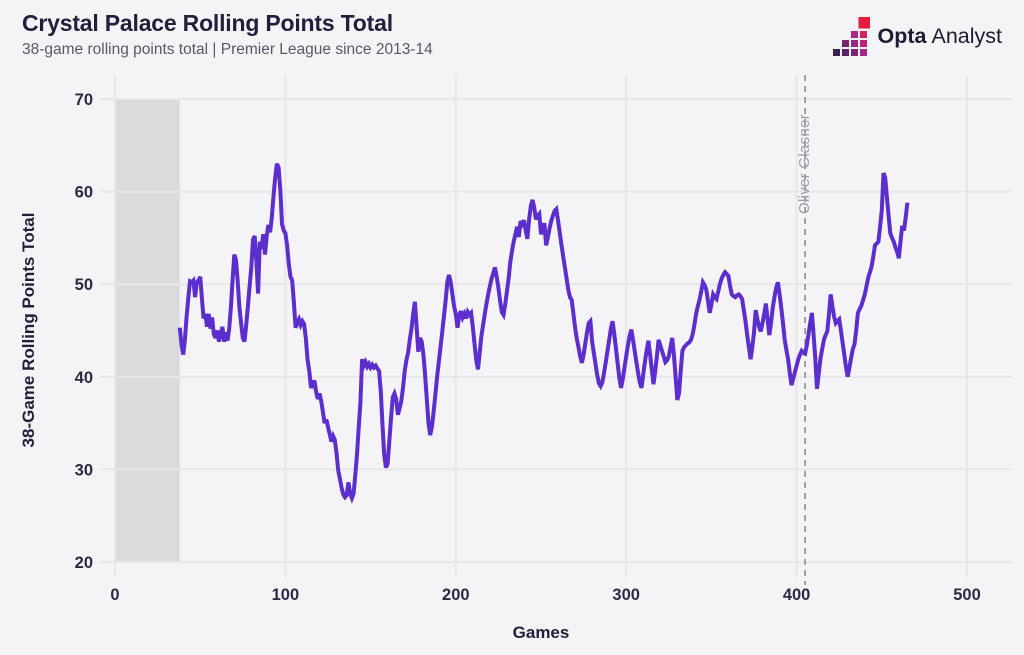 This screenshot has width=1024, height=655. What do you see at coordinates (84, 100) in the screenshot?
I see `y-tick-label: 70` at bounding box center [84, 100].